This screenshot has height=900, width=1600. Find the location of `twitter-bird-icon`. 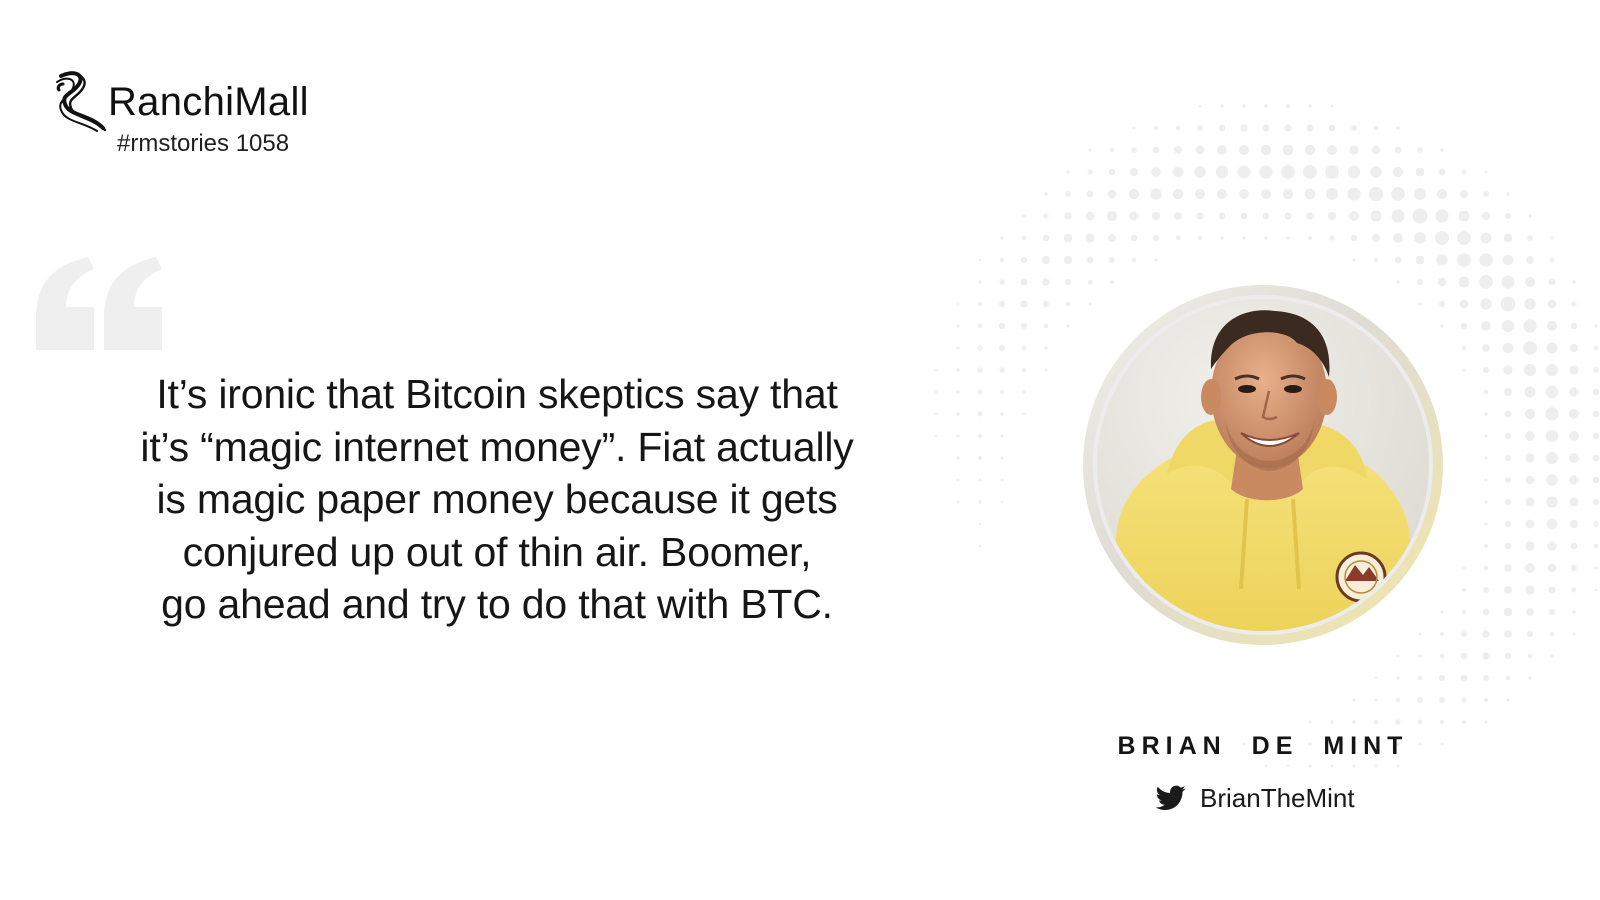

twitter-bird-icon is located at coordinates (1171, 797).